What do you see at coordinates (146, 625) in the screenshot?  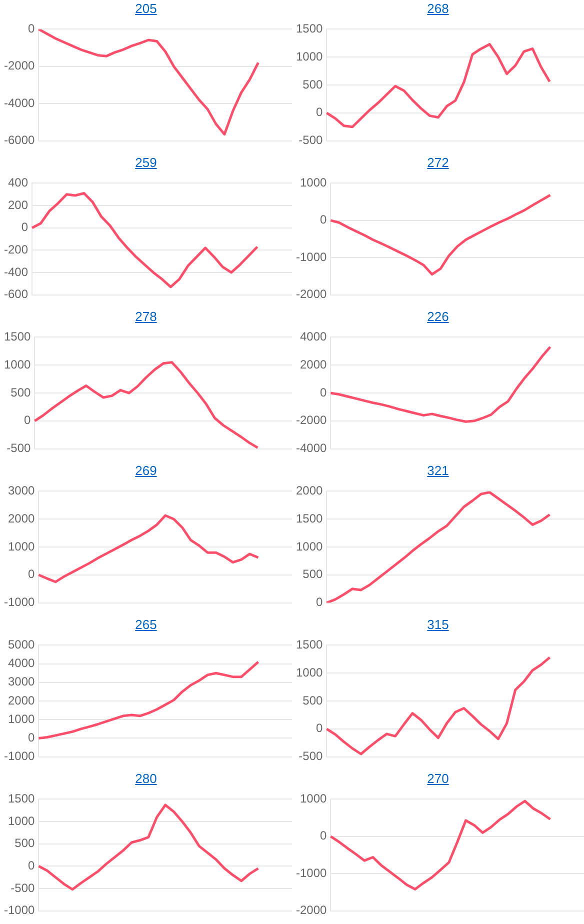 I see `chart-title: 265` at bounding box center [146, 625].